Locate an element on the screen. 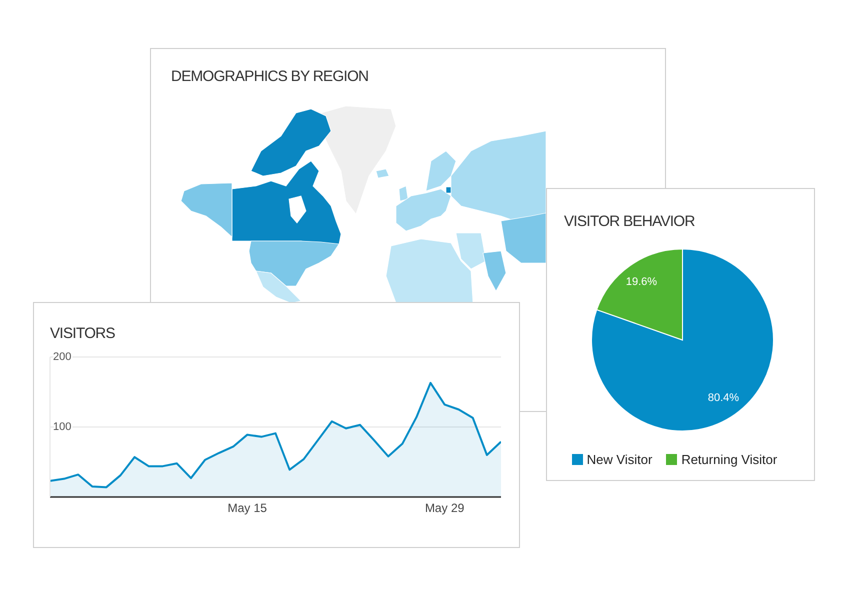  data-label: 80.4% is located at coordinates (724, 398).